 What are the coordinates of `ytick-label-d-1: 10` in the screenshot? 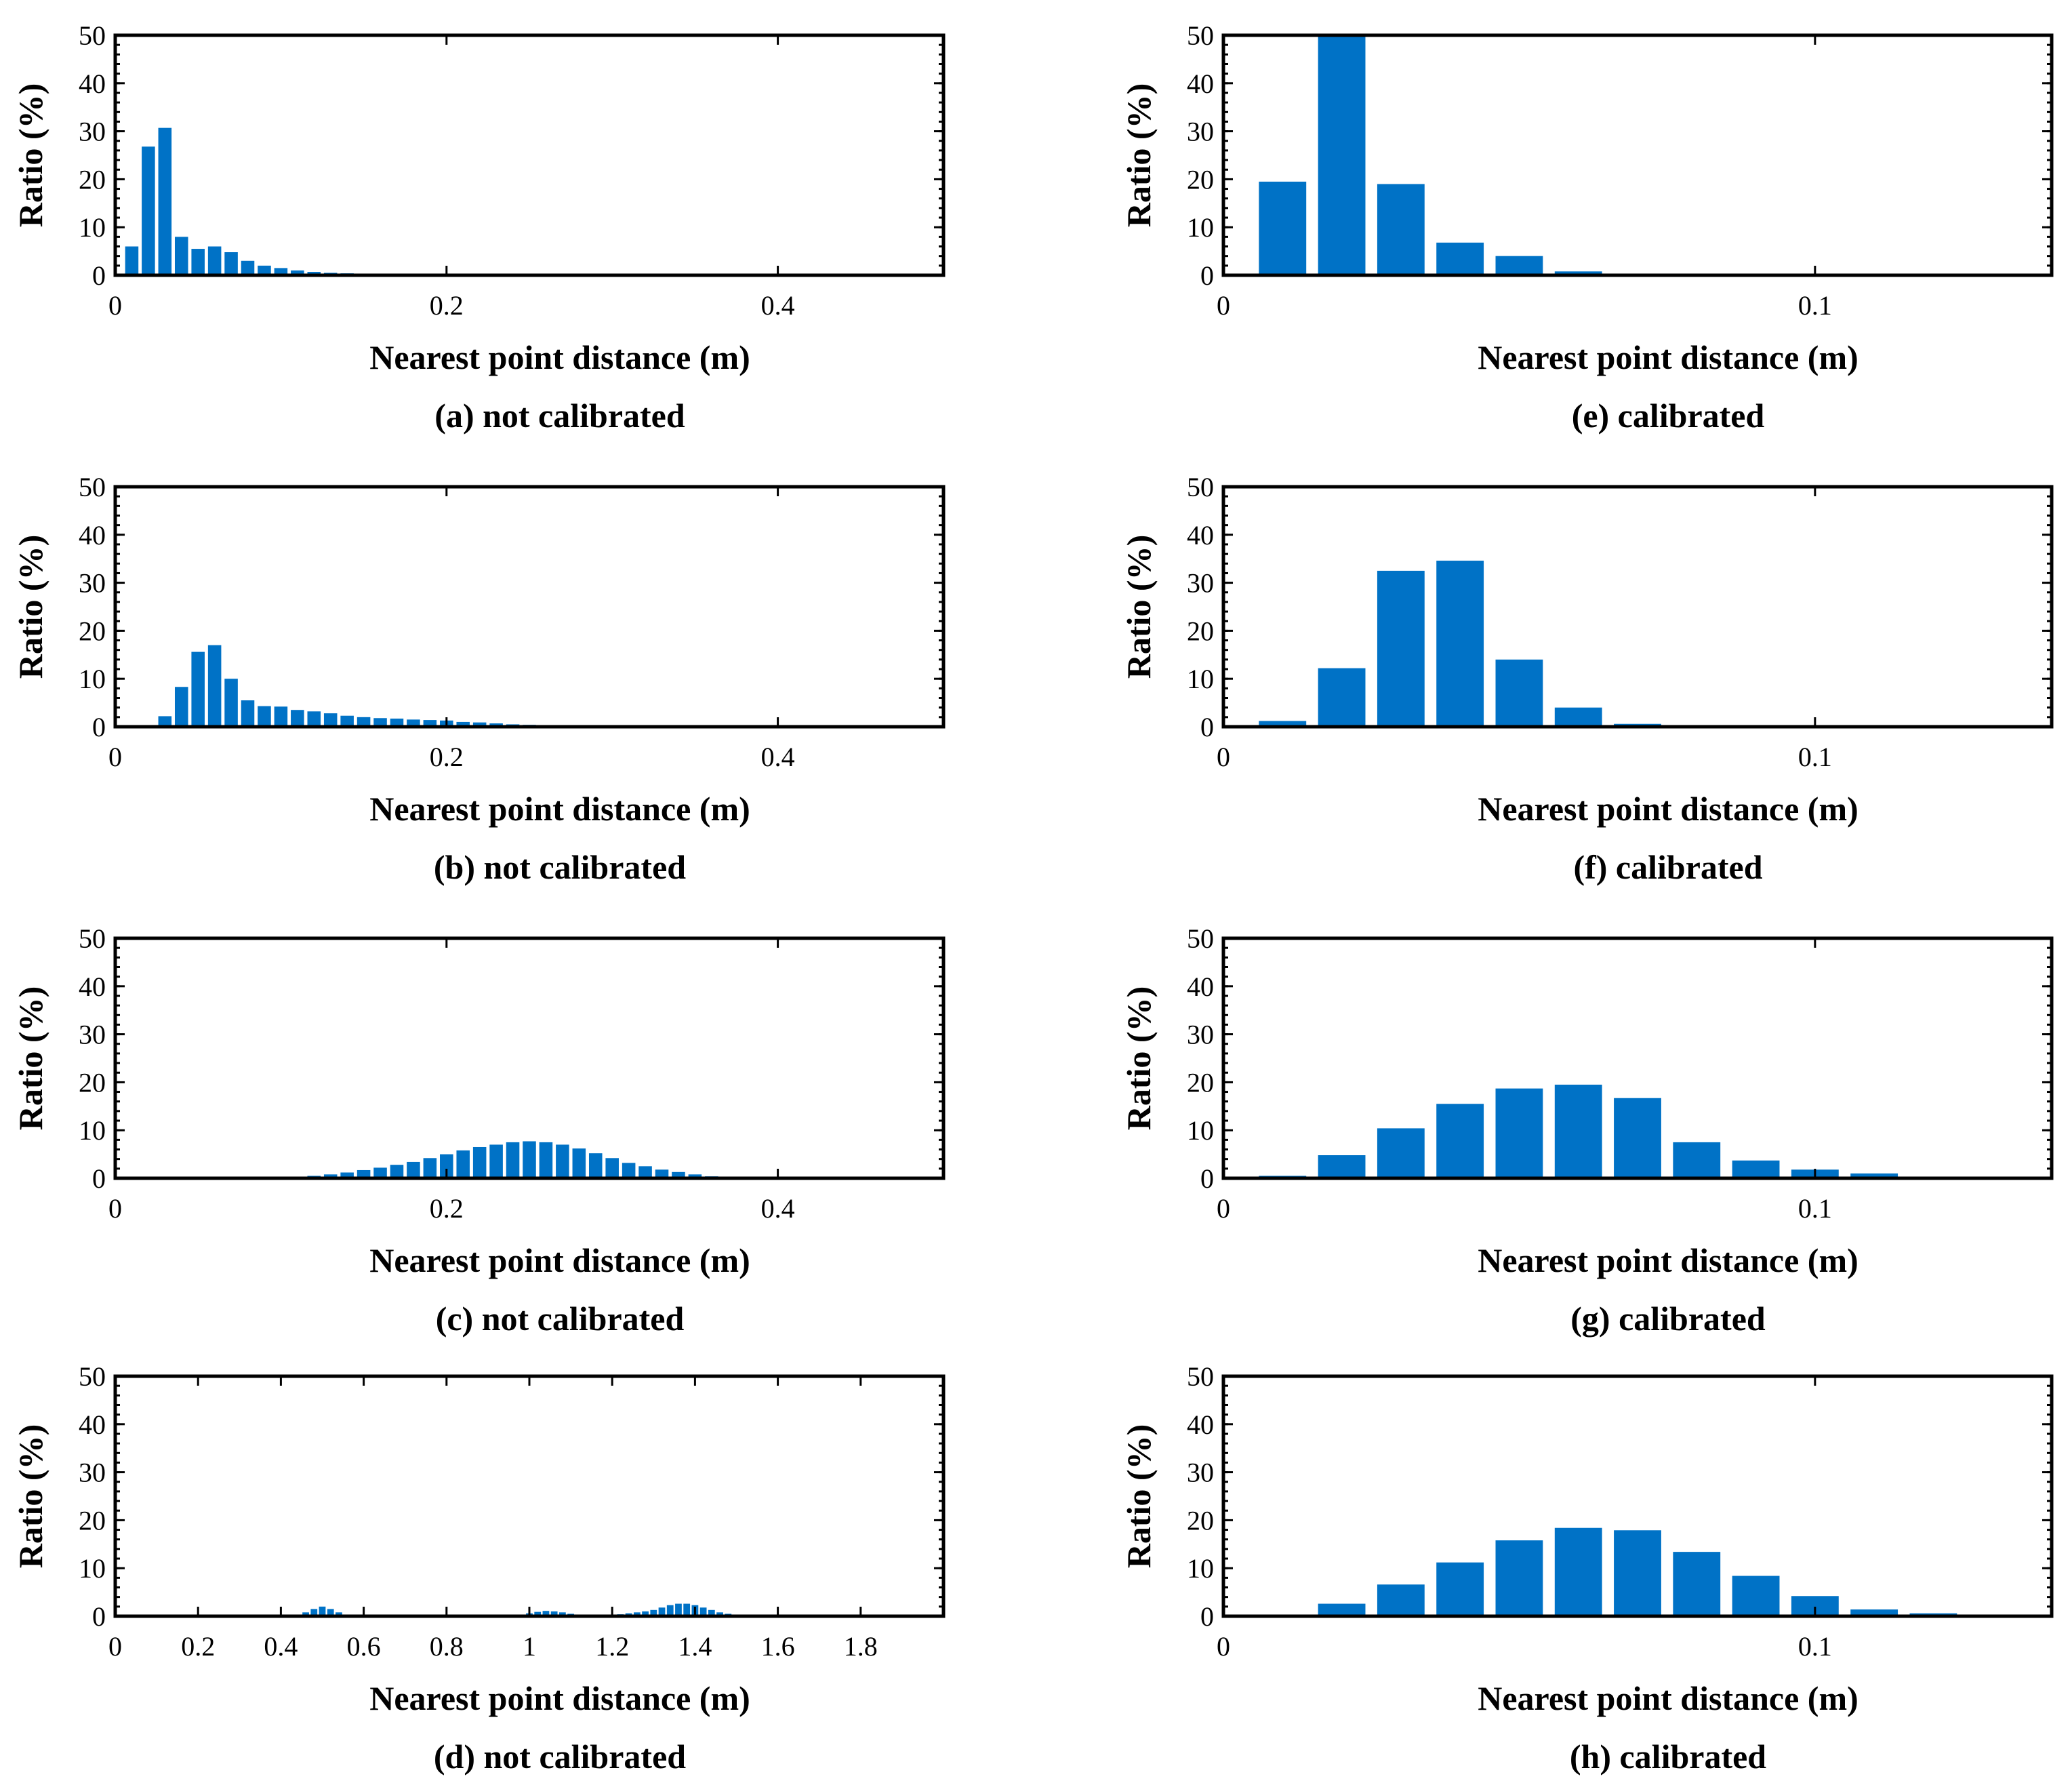 It's located at (92, 1568).